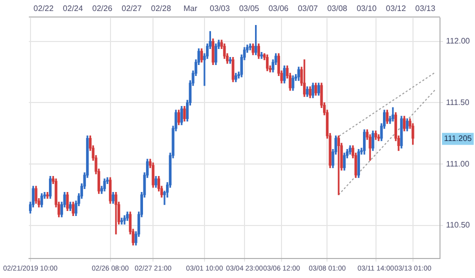 Image resolution: width=475 pixels, height=278 pixels. I want to click on y-tick-label: 112.00, so click(458, 41).